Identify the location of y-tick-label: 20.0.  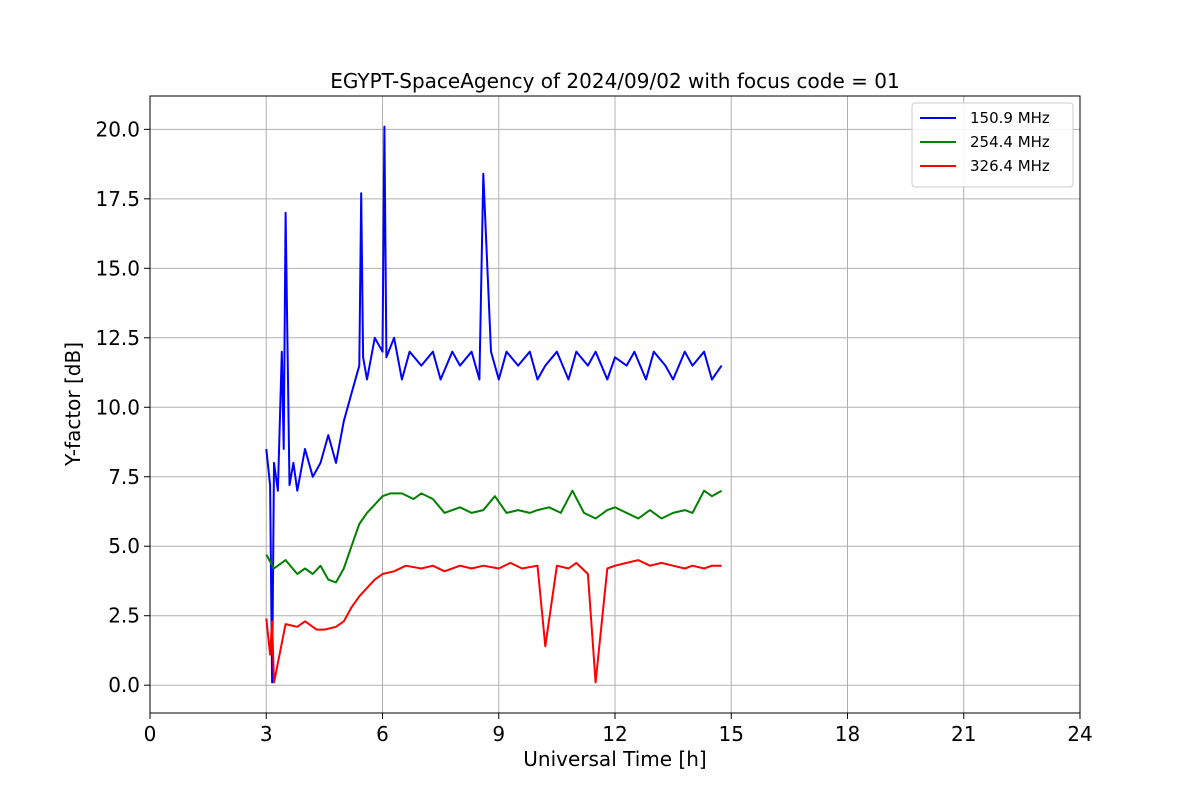
(117, 129).